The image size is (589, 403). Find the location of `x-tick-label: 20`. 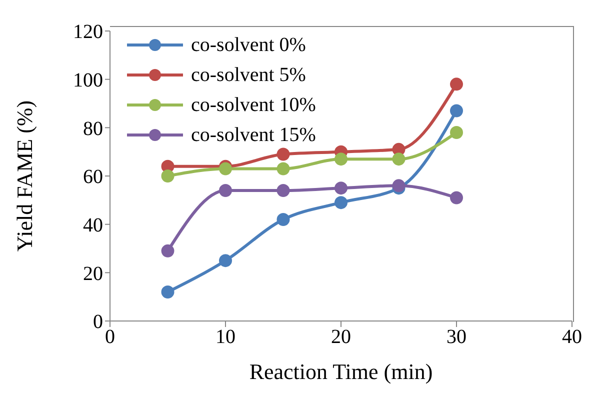

x-tick-label: 20 is located at coordinates (341, 337).